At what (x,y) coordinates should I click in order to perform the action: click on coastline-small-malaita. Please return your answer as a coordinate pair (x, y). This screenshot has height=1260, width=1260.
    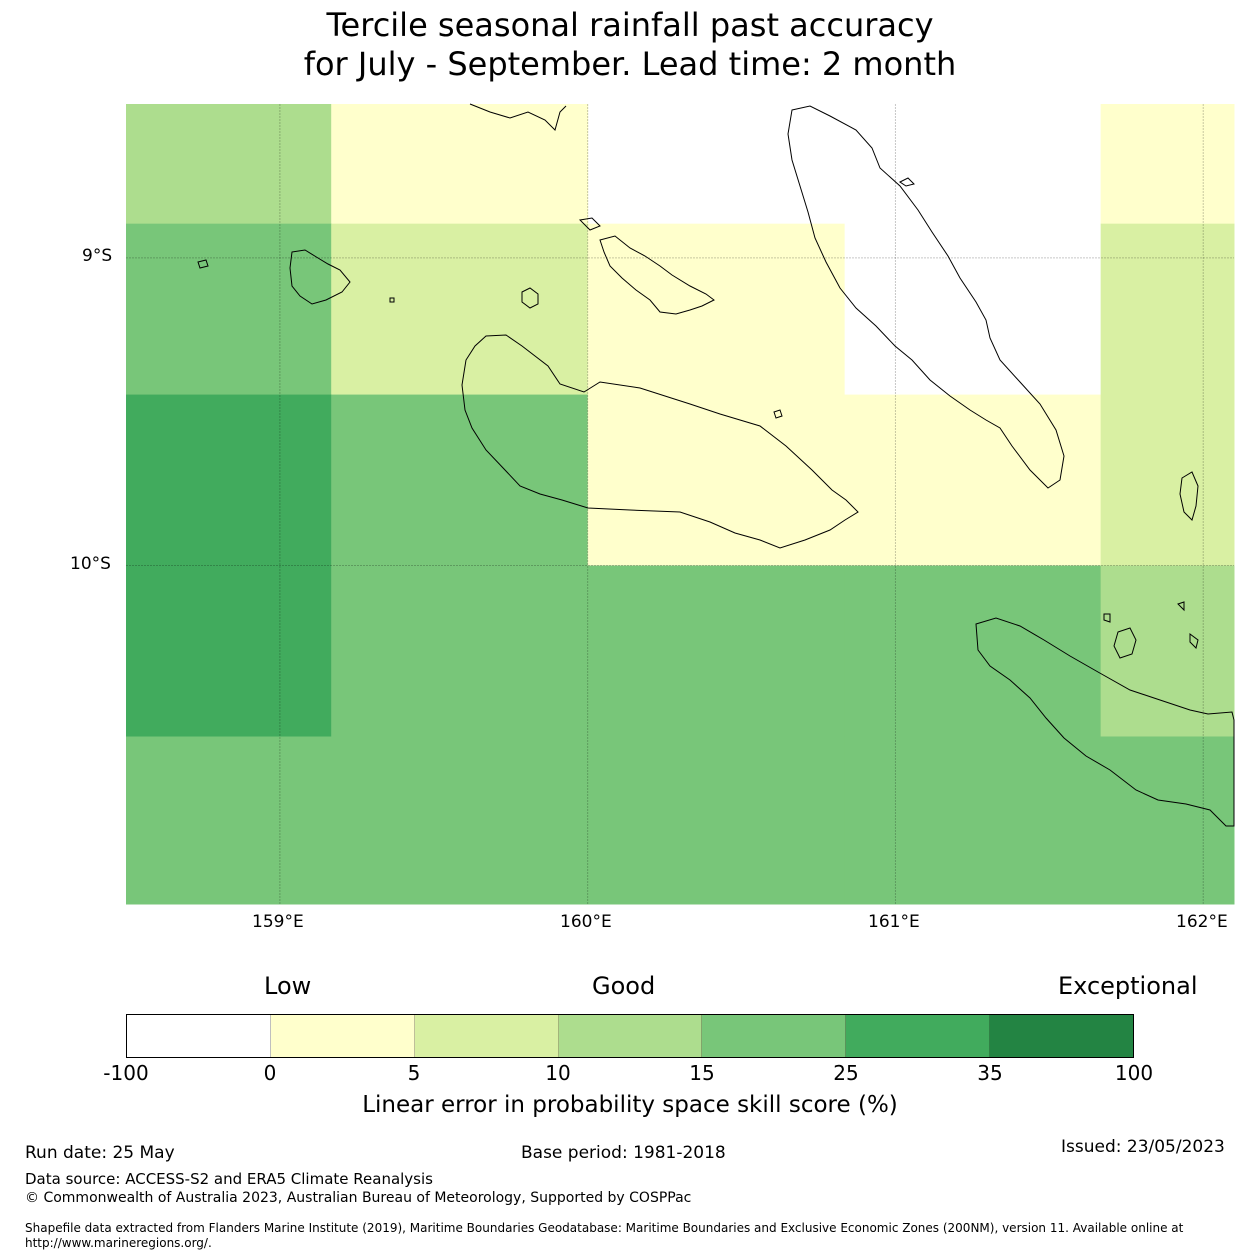
    Looking at the image, I should click on (907, 182).